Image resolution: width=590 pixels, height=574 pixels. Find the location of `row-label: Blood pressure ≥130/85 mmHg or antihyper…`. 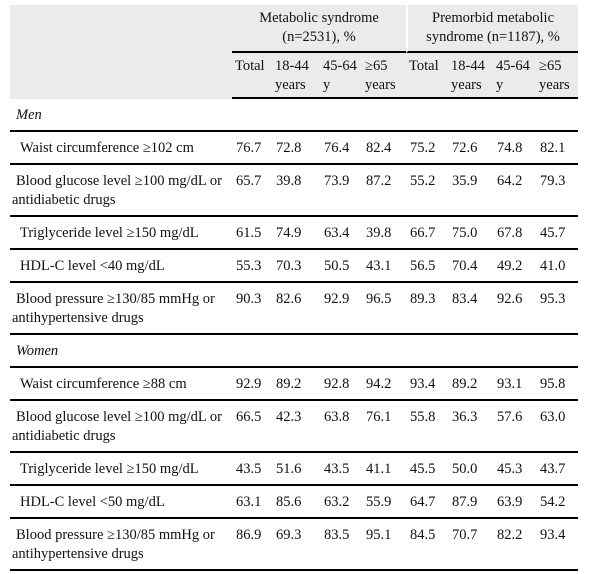

row-label: Blood pressure ≥130/85 mmHg or antihyper… is located at coordinates (121, 309).